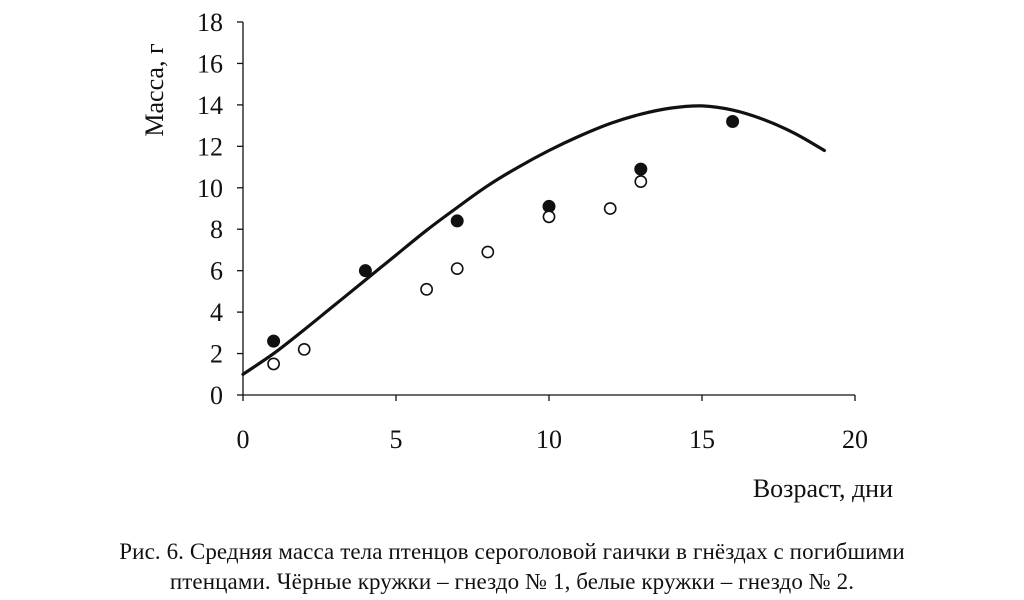 This screenshot has width=1024, height=600. Describe the element at coordinates (216, 312) in the screenshot. I see `y-tick-label: 4` at that location.